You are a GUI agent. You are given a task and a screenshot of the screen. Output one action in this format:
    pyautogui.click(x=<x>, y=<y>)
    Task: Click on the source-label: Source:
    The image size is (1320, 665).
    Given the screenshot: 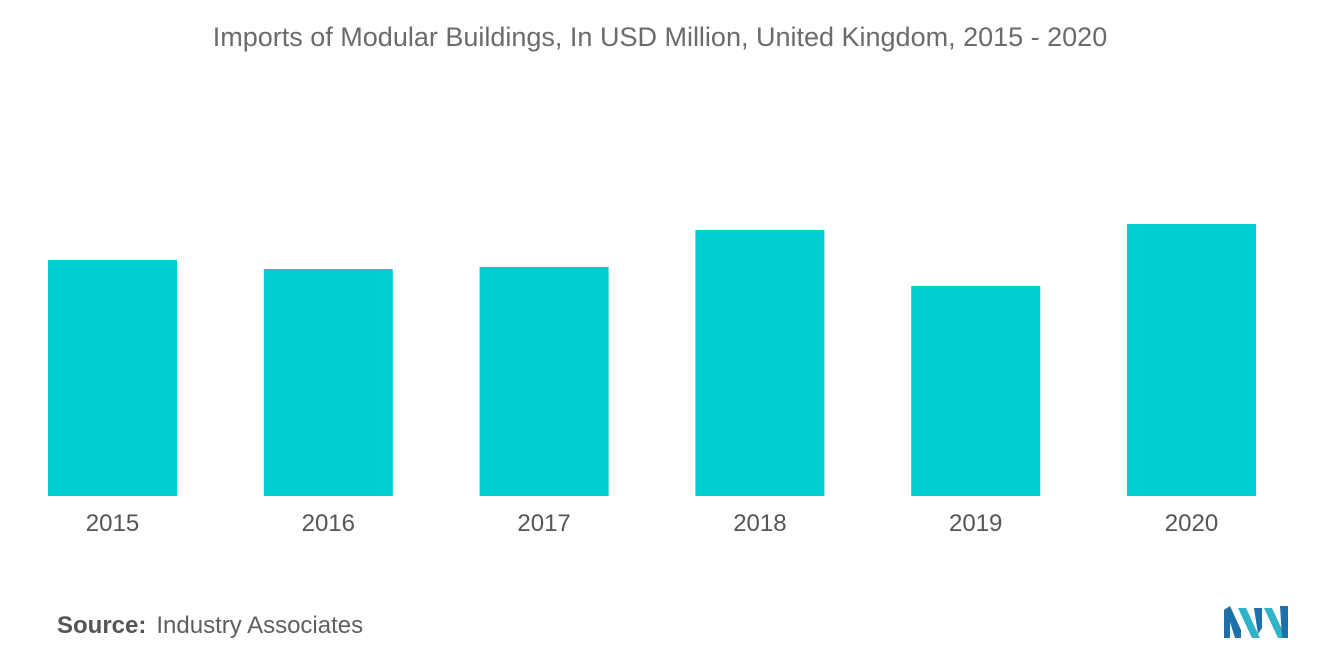 What is the action you would take?
    pyautogui.click(x=102, y=625)
    